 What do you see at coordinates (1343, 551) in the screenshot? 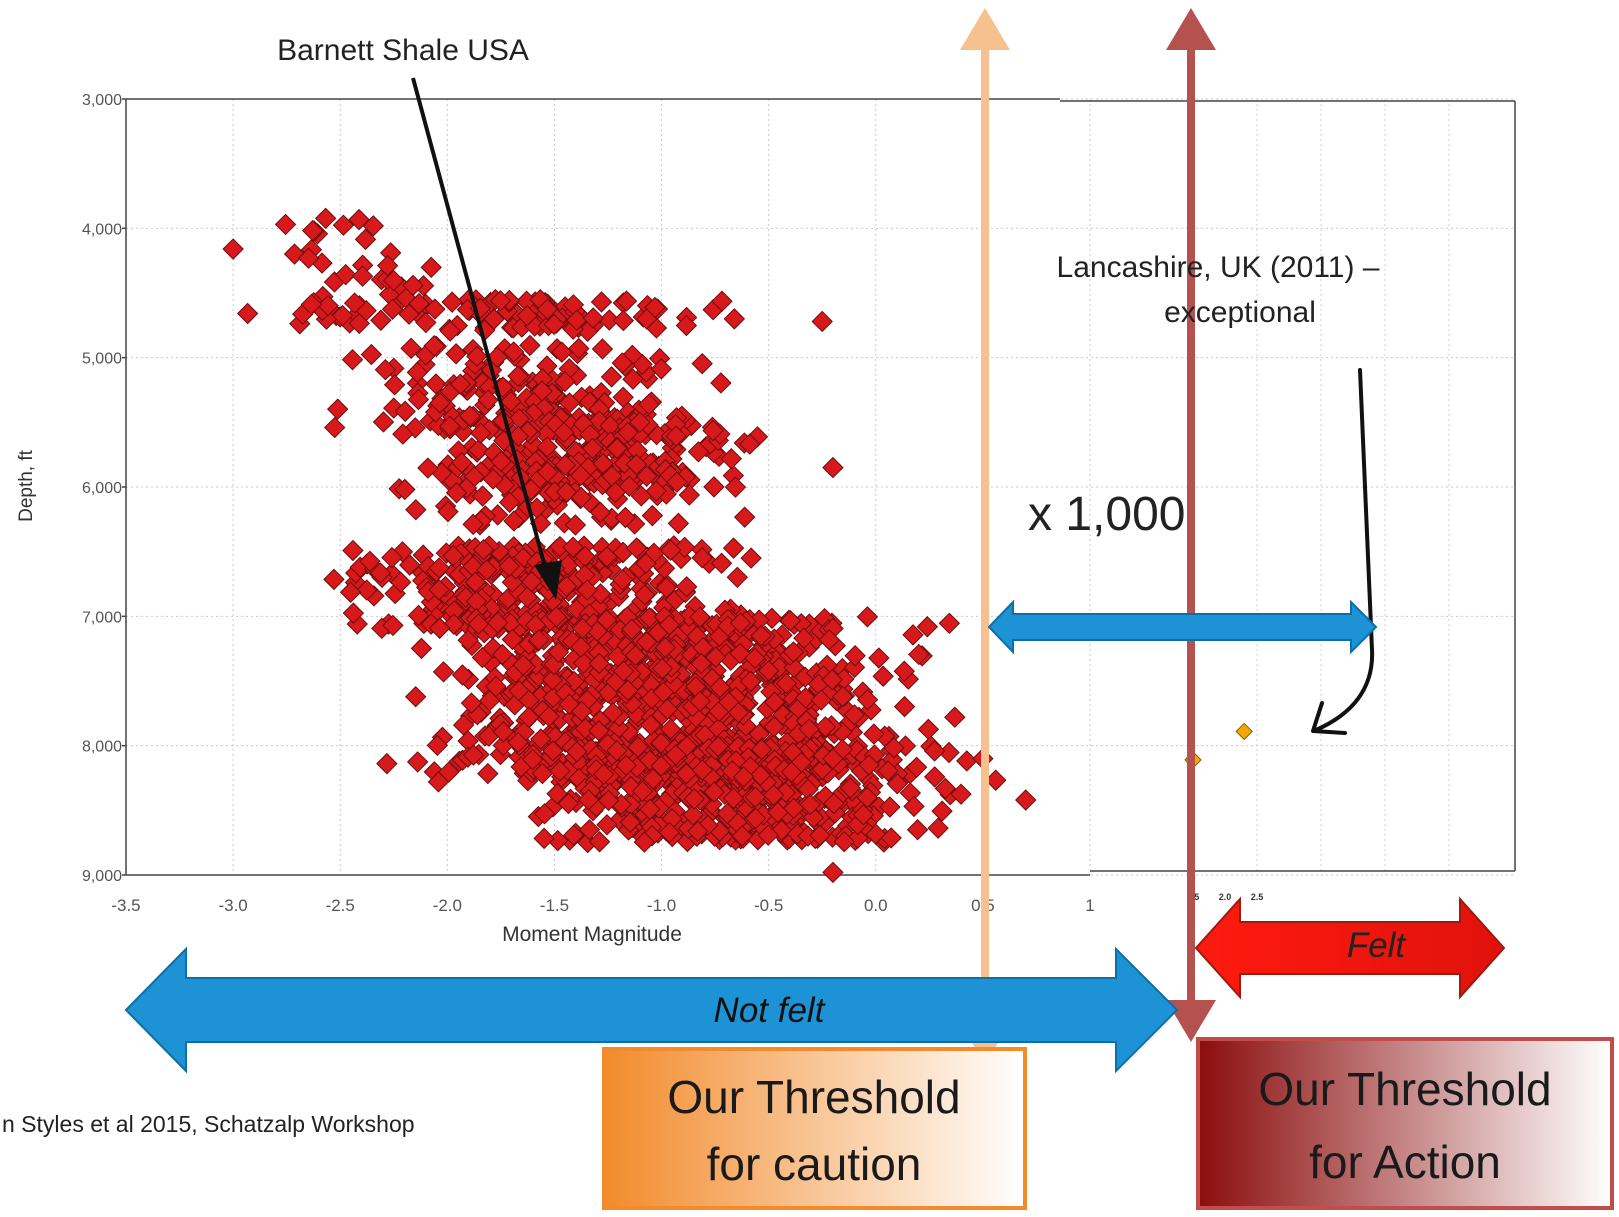
I see `lancashire-pointer-arrow` at bounding box center [1343, 551].